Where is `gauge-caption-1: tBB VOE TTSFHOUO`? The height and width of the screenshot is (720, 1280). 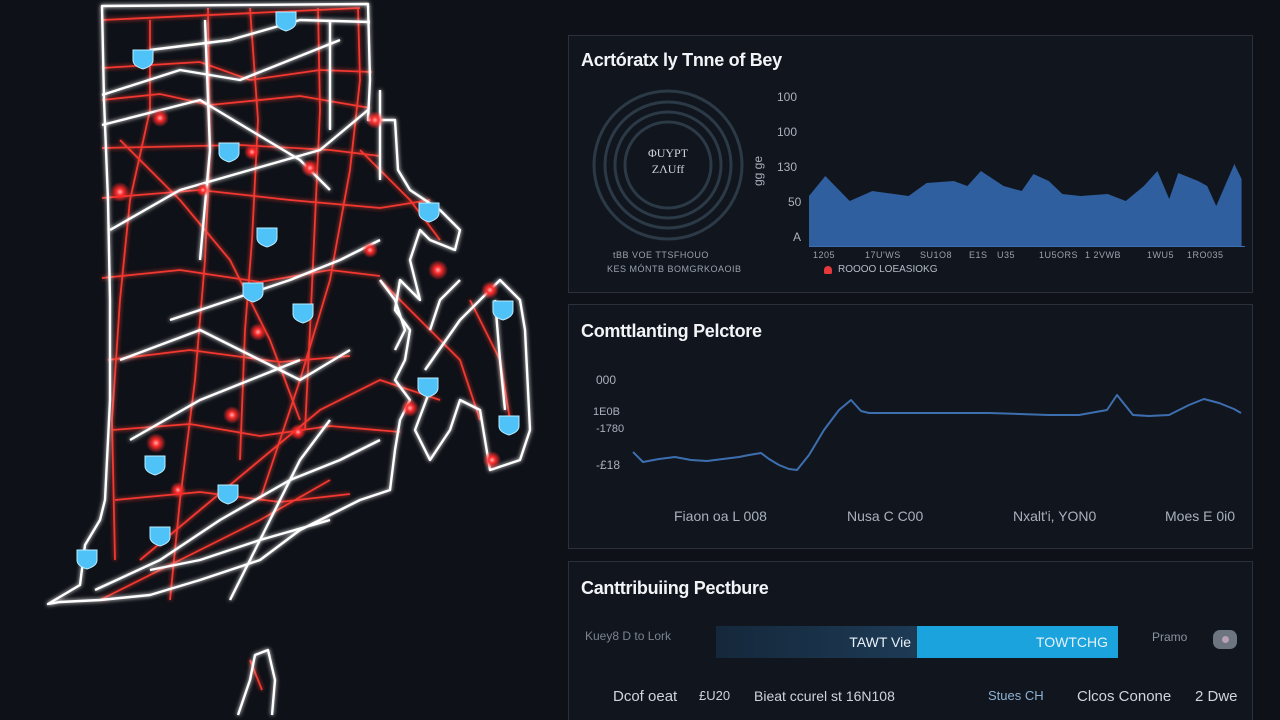 gauge-caption-1: tBB VOE TTSFHOUO is located at coordinates (661, 255).